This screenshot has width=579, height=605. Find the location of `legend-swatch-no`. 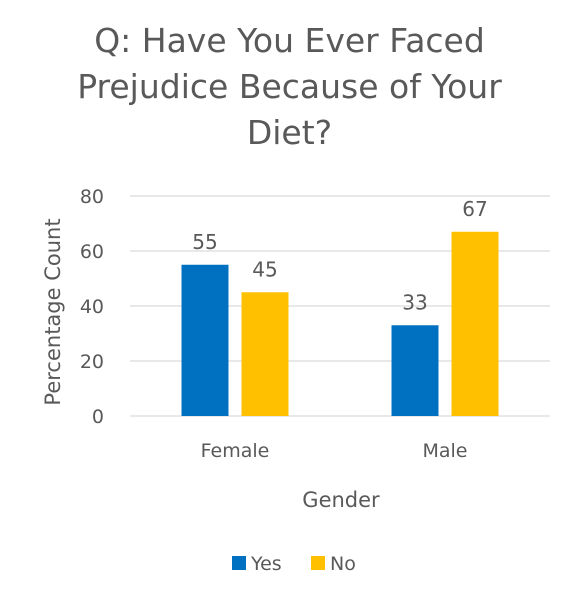

legend-swatch-no is located at coordinates (318, 563).